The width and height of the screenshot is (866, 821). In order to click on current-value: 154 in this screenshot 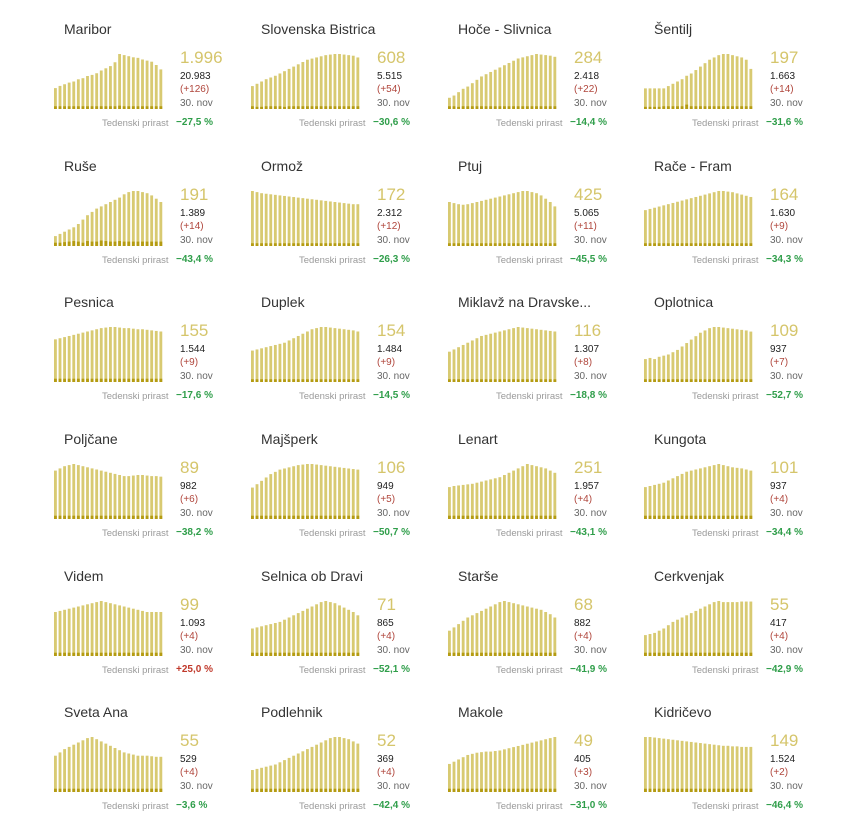, I will do `click(391, 330)`.